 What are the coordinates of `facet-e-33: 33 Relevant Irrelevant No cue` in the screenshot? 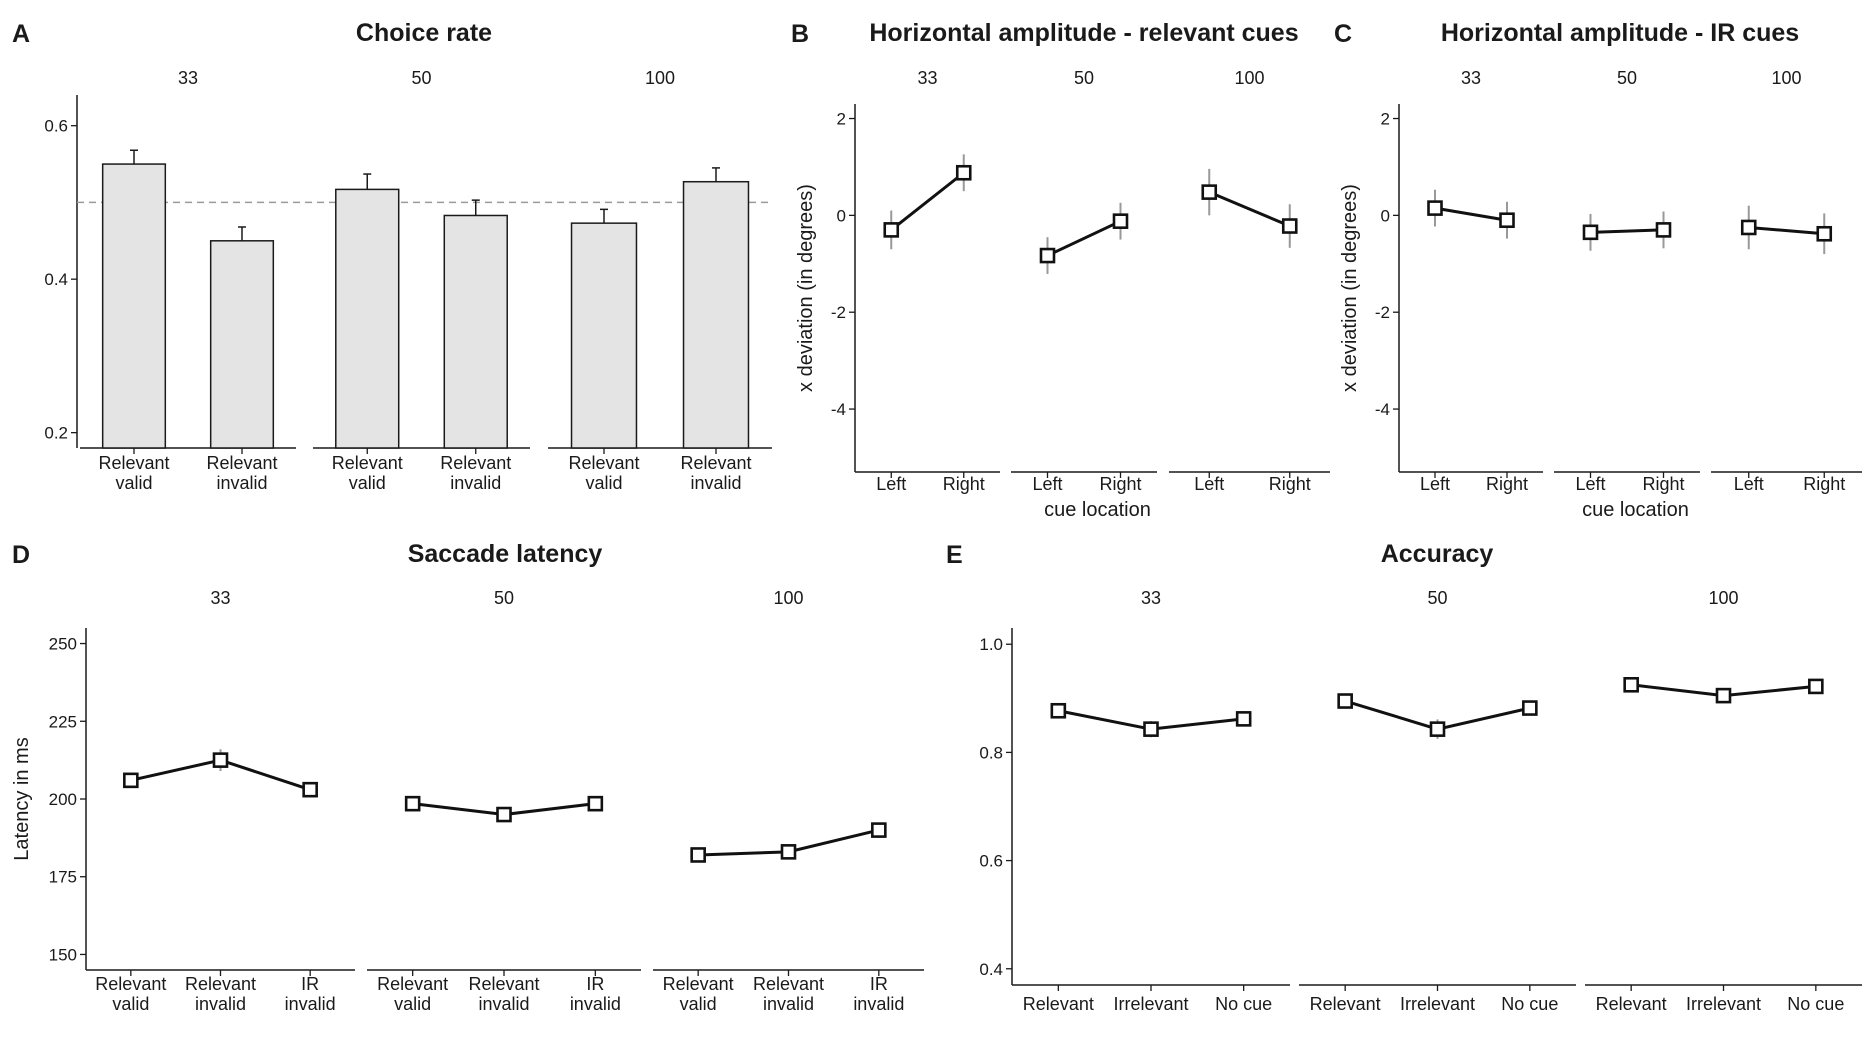 It's located at (1151, 801).